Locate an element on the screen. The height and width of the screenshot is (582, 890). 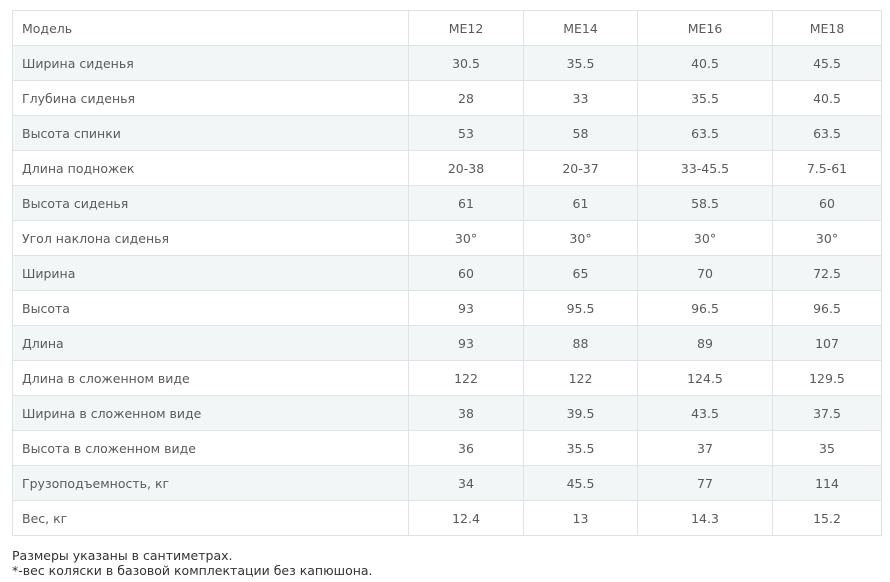
row-label: Модель is located at coordinates (210, 28).